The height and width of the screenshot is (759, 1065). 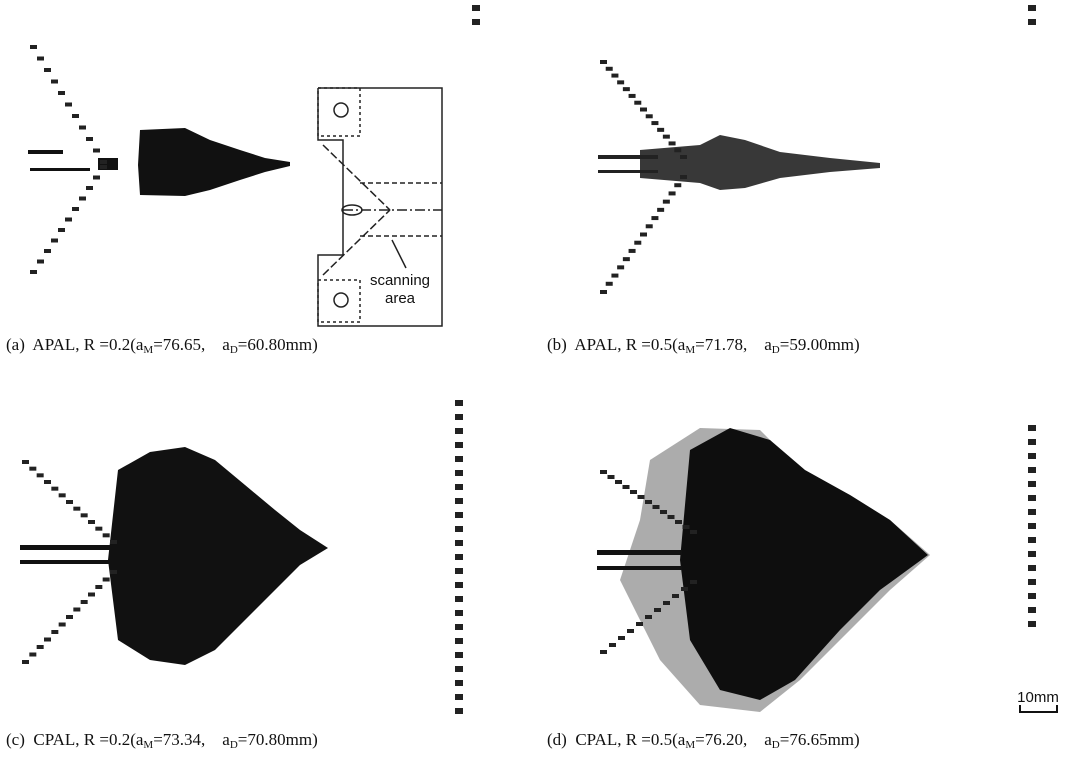 What do you see at coordinates (703, 740) in the screenshot?
I see `caption: (d) CPAL, R =0.5(aM=76.20, aD=76.65mm)` at bounding box center [703, 740].